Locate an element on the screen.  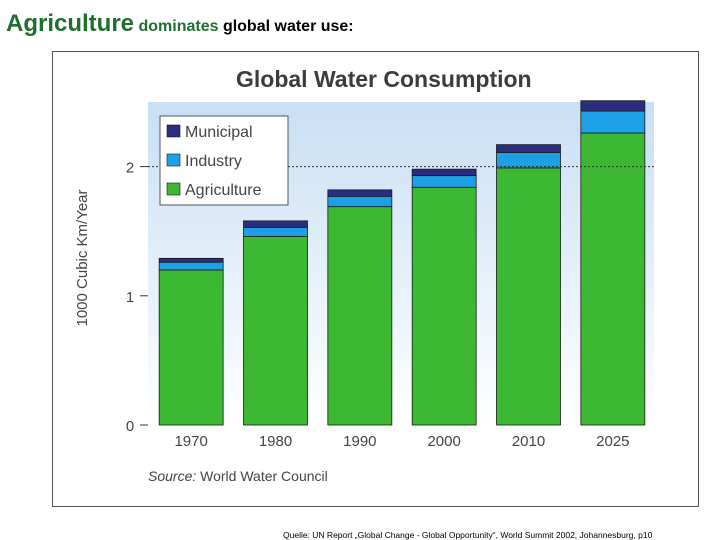
bar-industry-1990 is located at coordinates (360, 201).